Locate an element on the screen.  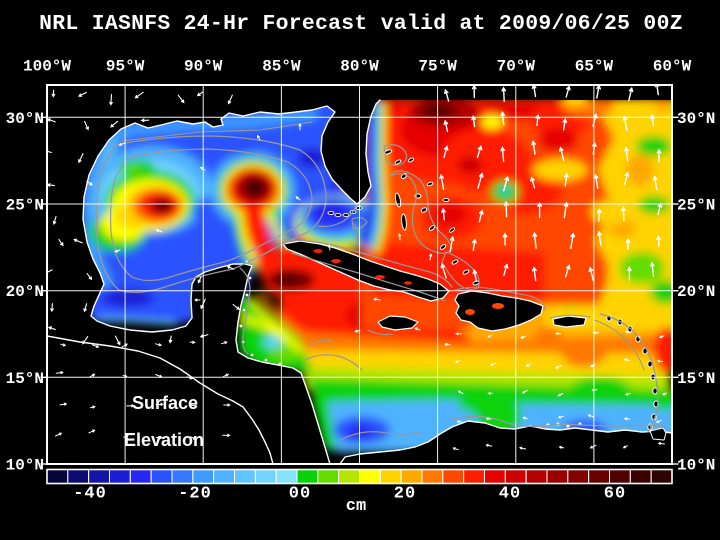
svg-text: 60°W is located at coordinates (672, 67).